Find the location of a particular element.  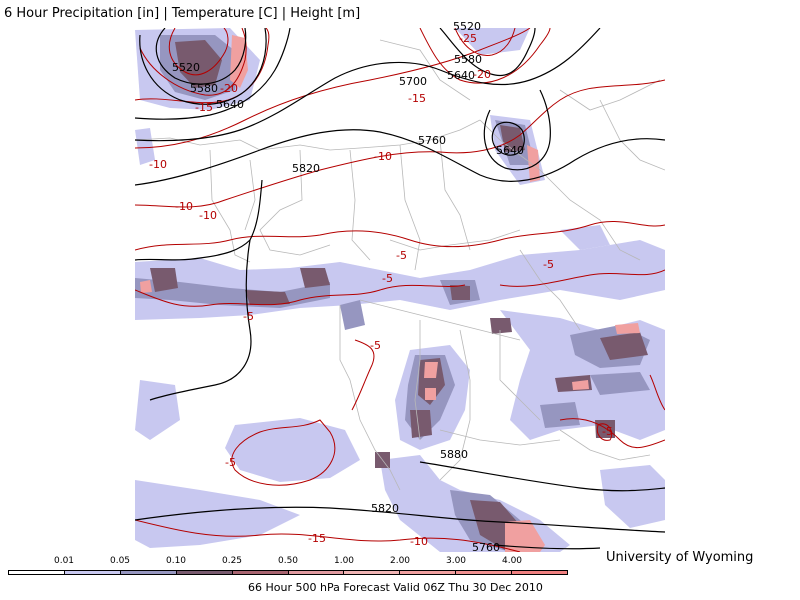

legend-tick: 4.00 is located at coordinates (512, 561).